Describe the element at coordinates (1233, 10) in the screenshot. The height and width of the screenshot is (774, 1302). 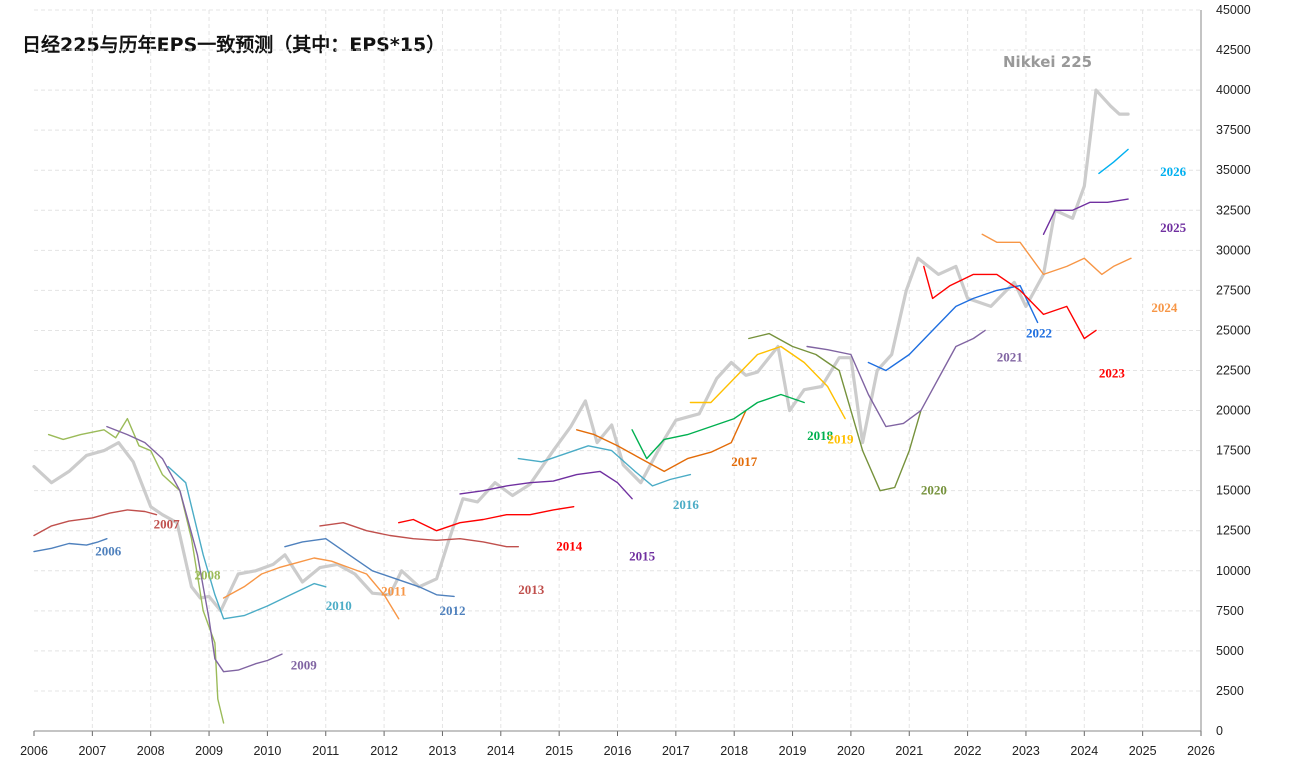
I see `y-tick-label: 45000` at that location.